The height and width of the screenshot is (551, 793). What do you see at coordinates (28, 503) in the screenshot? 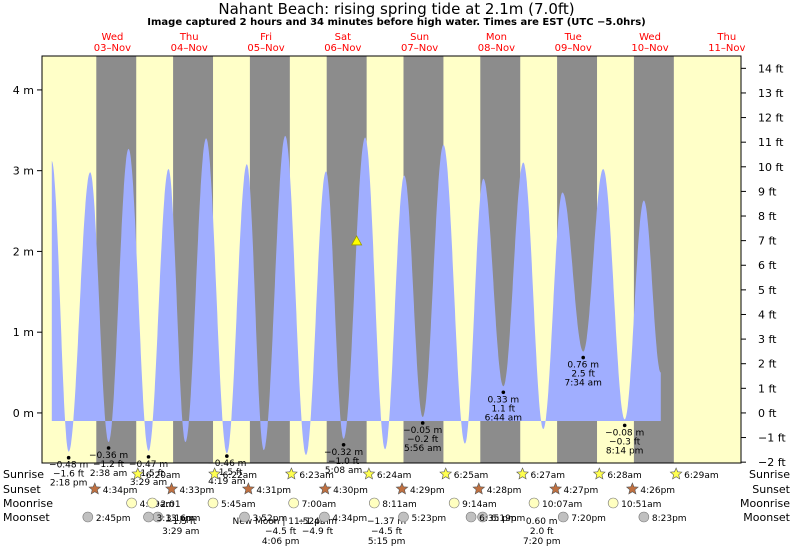
I see `moonrise-row-label: Moonrise` at bounding box center [28, 503].